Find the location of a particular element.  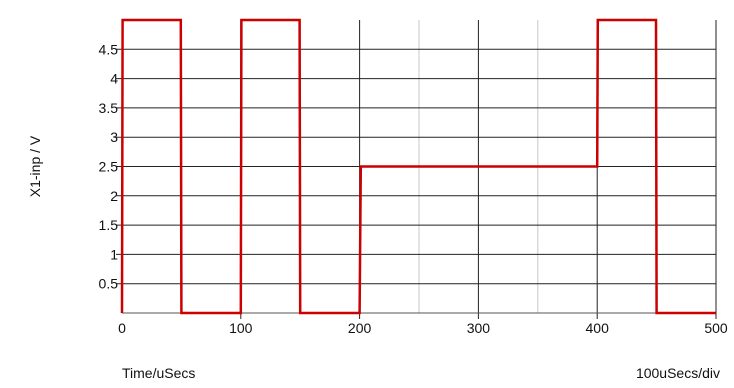

x-tick-label: 100 is located at coordinates (241, 328).